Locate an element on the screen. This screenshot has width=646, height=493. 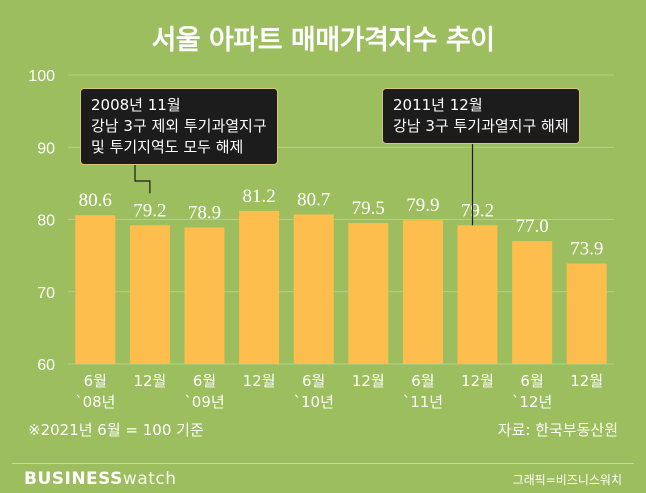
y-tick-label-60: 60 is located at coordinates (46, 365).